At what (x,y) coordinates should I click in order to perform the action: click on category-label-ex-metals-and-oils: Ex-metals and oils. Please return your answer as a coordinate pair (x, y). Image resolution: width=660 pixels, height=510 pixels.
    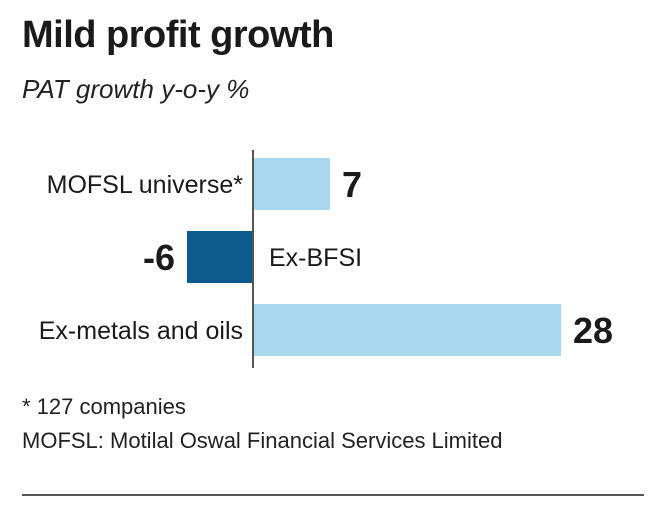
    Looking at the image, I should click on (141, 331).